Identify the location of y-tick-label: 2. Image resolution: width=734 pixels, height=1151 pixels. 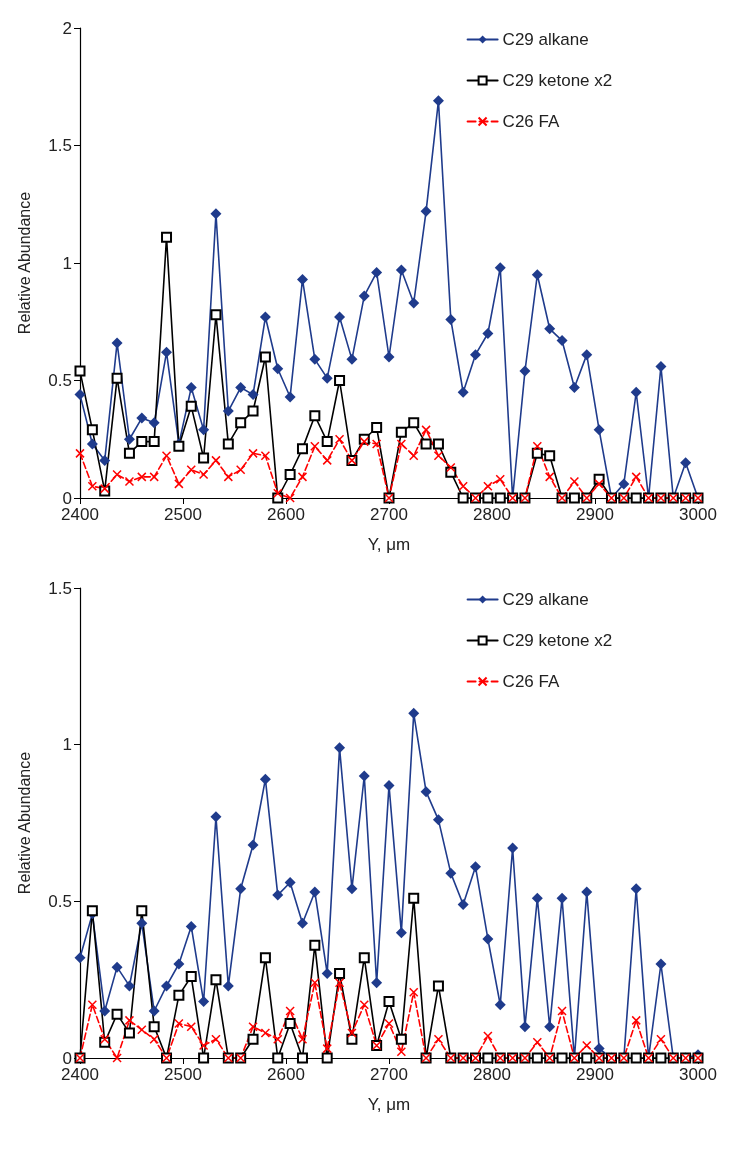
(67, 28).